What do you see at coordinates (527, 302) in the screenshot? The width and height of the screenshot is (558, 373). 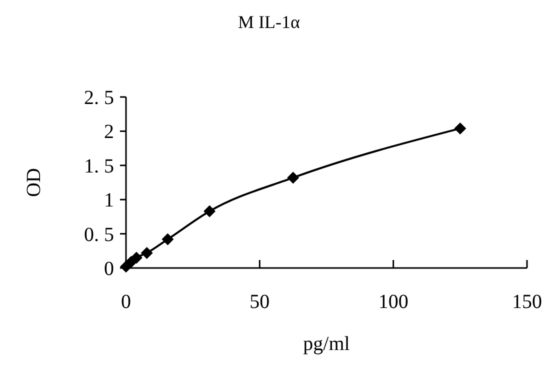 I see `x-tick-label: 150` at bounding box center [527, 302].